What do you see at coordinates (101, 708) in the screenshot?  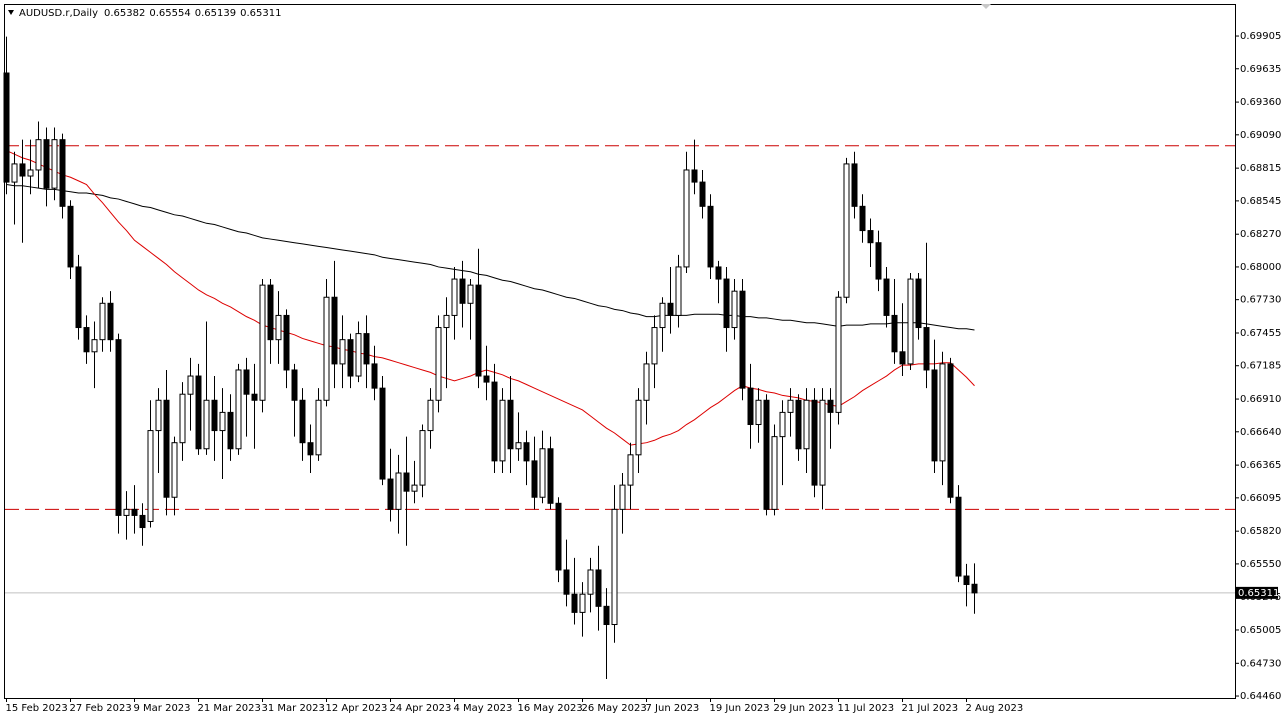 I see `x-tick-label: 27 Feb 2023` at bounding box center [101, 708].